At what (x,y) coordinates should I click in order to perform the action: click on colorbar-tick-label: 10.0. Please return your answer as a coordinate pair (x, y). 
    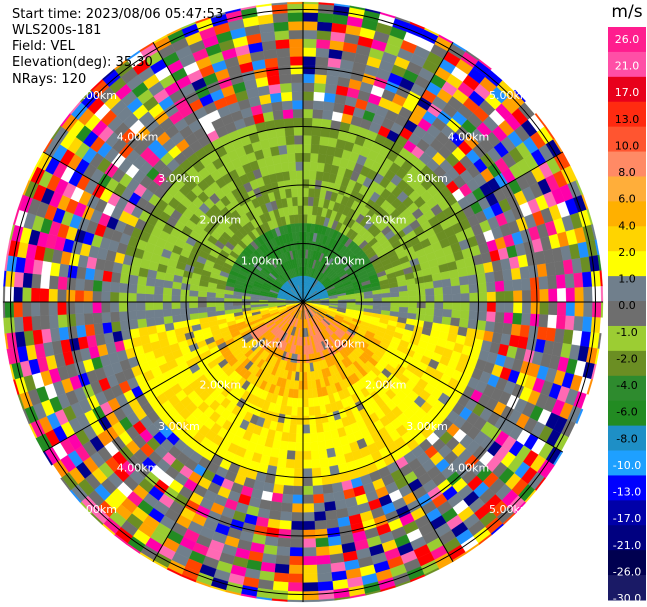
    Looking at the image, I should click on (627, 145).